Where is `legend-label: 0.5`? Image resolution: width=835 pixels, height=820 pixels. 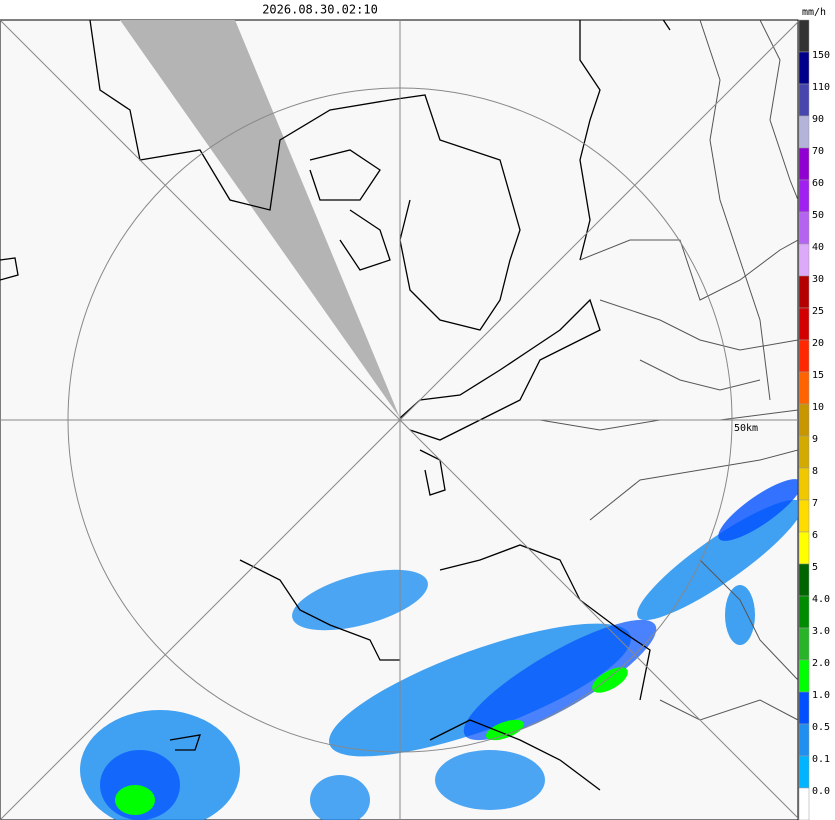 legend-label: 0.5 is located at coordinates (821, 727).